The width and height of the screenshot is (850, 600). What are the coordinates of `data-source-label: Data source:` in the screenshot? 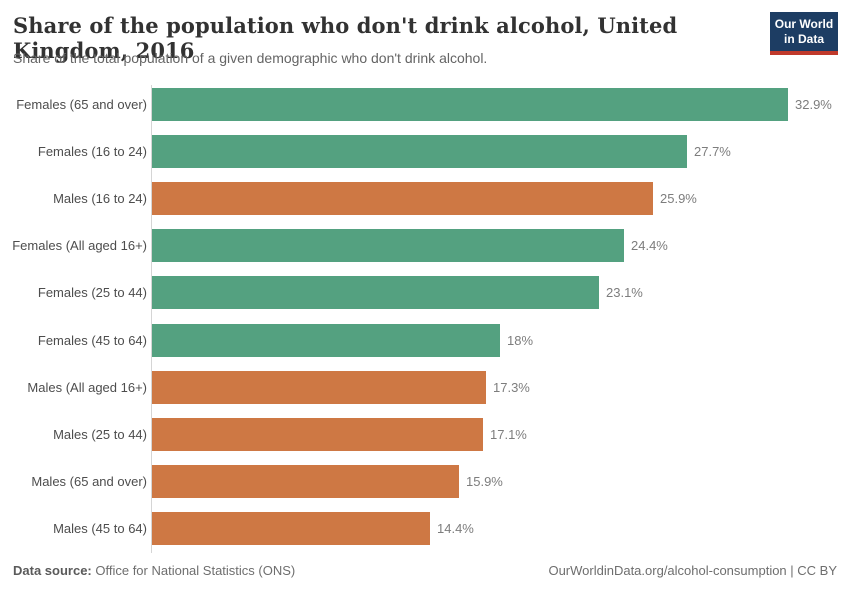 It's located at (52, 570).